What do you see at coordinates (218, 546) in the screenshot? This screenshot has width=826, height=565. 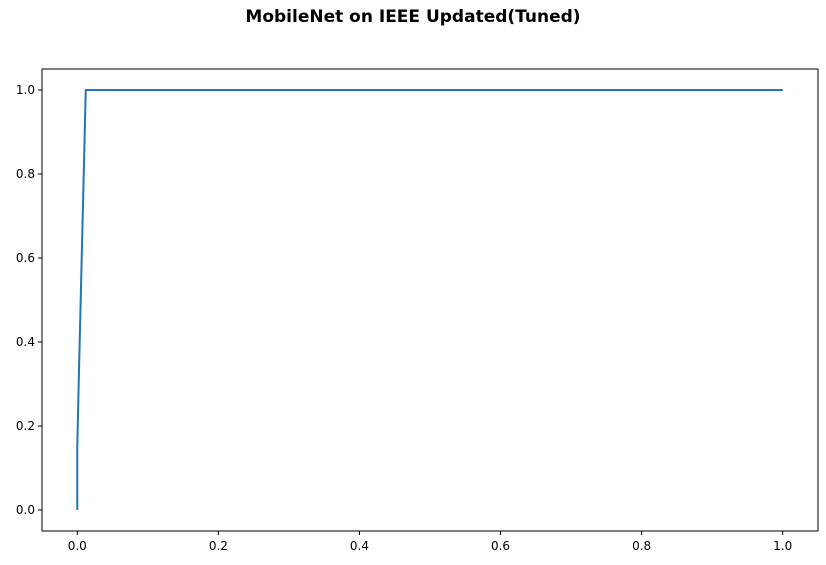 I see `x-tick-label: 0.2` at bounding box center [218, 546].